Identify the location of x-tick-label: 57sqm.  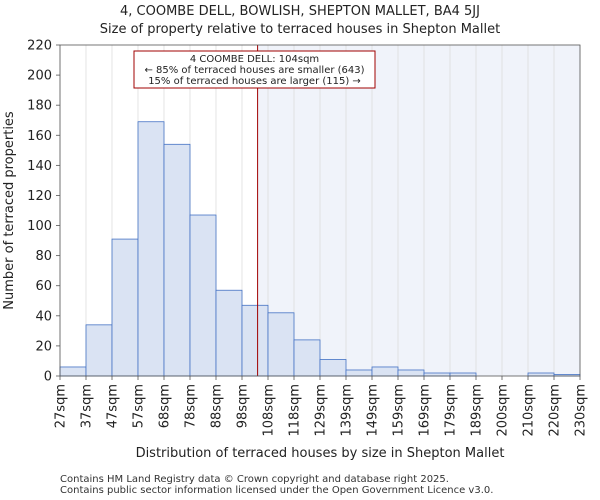
(139, 406).